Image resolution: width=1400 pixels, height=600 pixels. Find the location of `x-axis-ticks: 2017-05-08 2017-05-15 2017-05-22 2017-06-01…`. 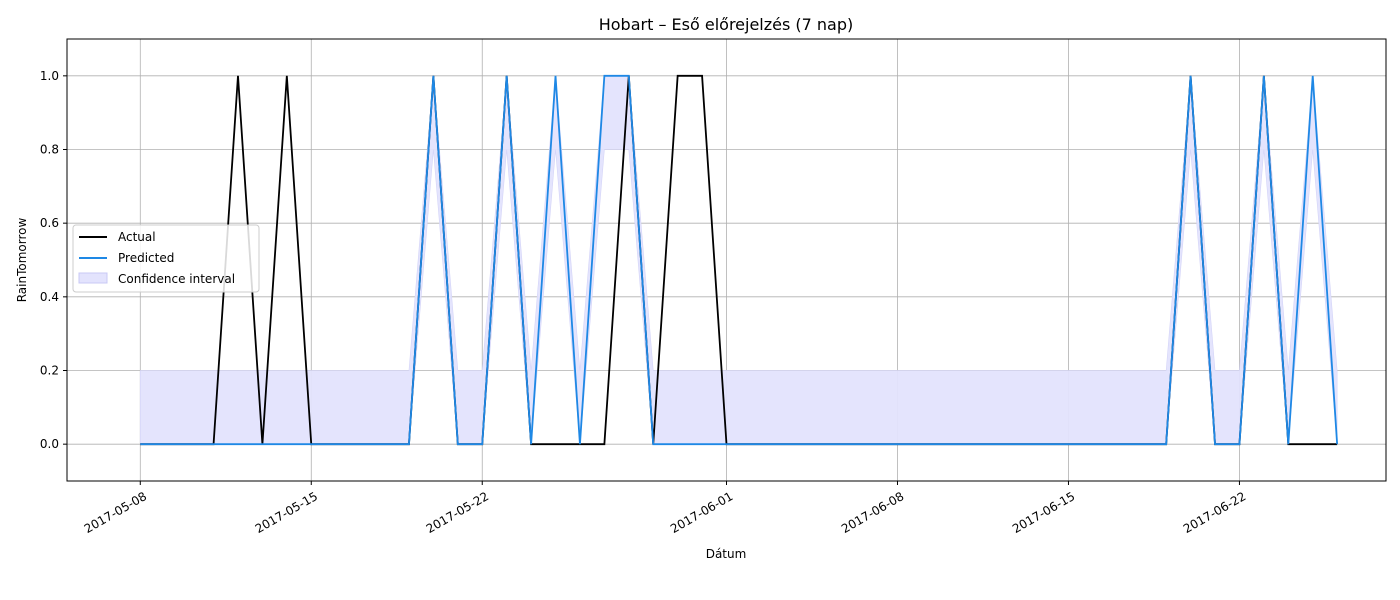

x-axis-ticks: 2017-05-08 2017-05-15 2017-05-22 2017-06-01… is located at coordinates (665, 508).